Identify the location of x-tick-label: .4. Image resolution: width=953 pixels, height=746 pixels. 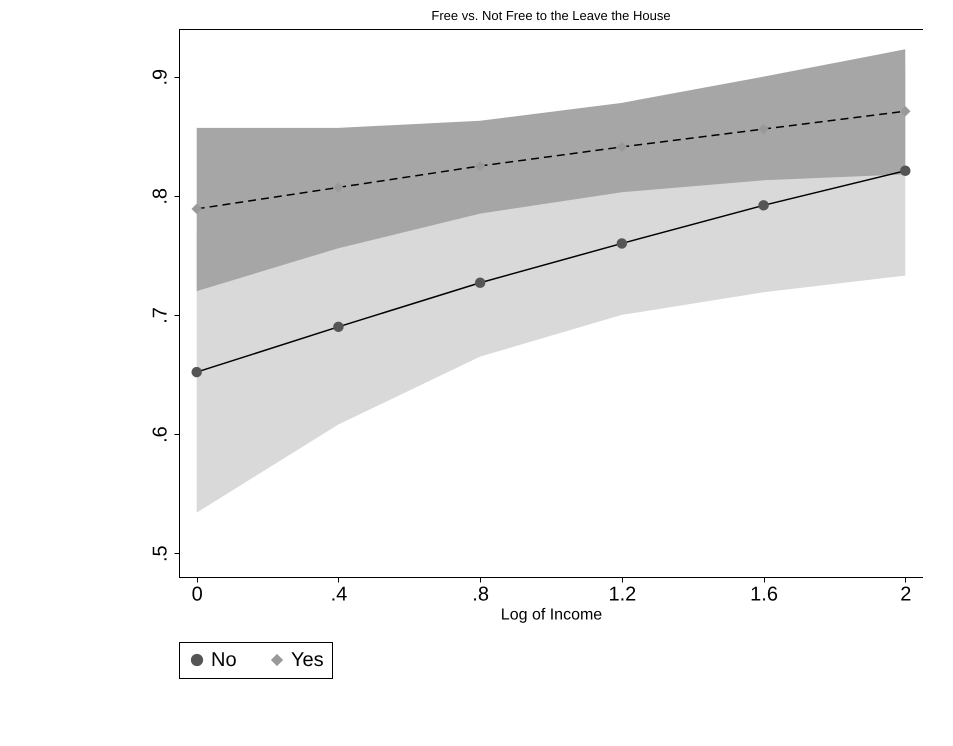
(339, 595).